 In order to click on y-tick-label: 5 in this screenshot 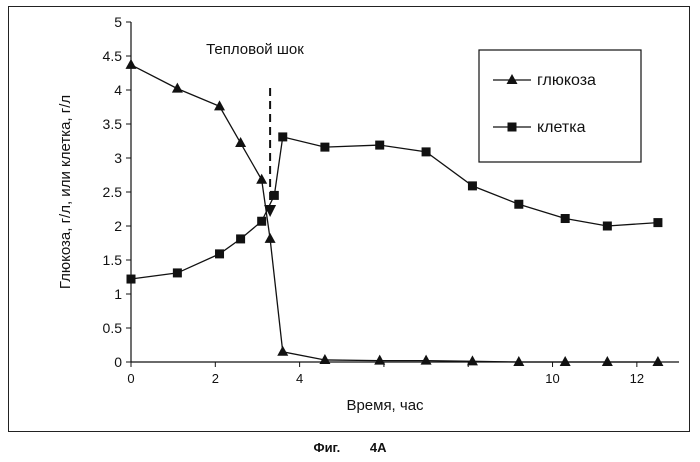, I will do `click(118, 22)`.